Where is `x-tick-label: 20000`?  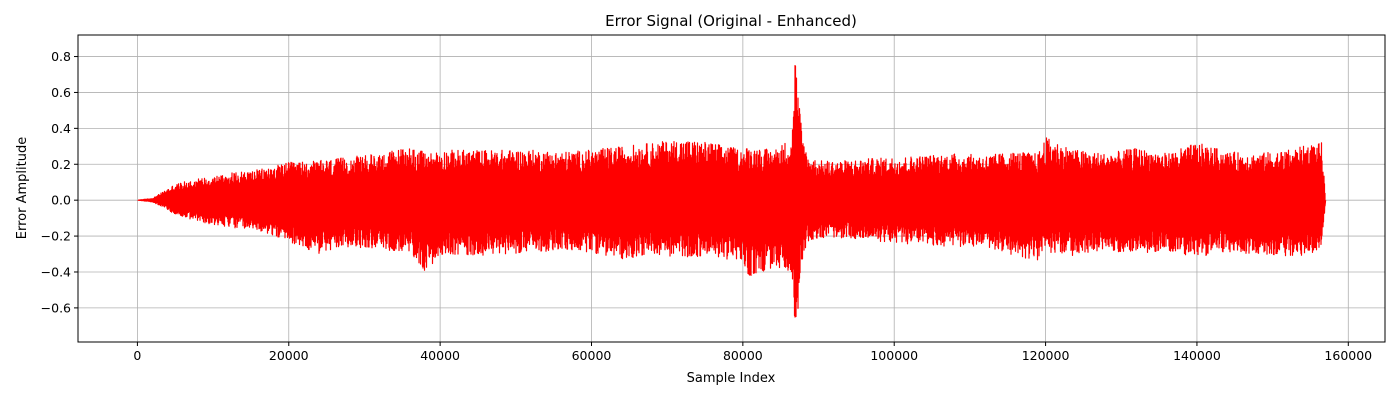
x-tick-label: 20000 is located at coordinates (289, 355).